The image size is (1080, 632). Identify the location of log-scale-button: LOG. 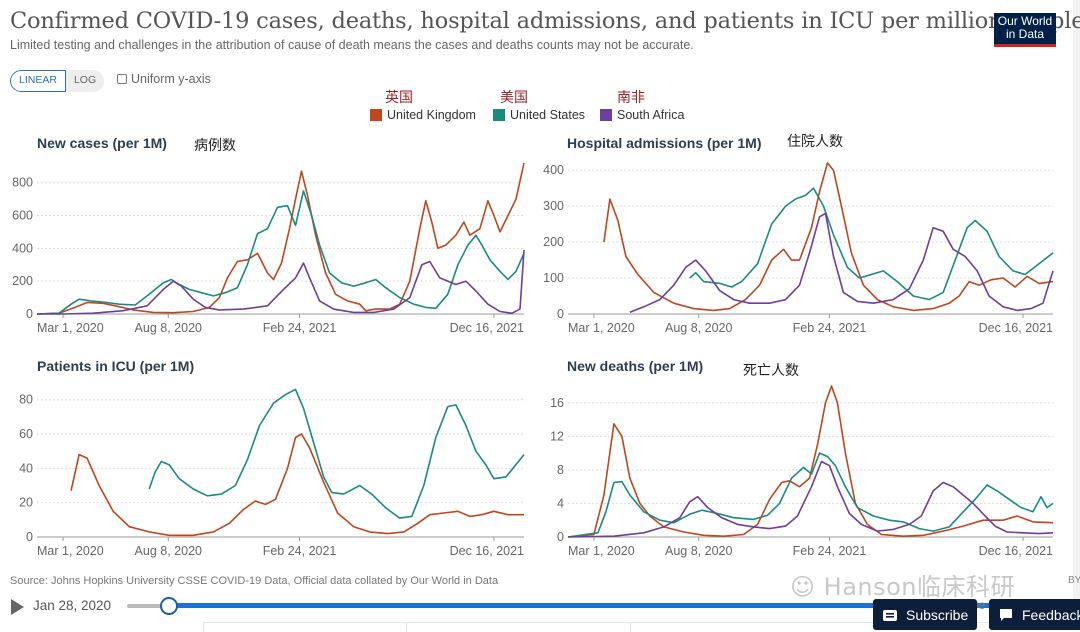
(85, 80).